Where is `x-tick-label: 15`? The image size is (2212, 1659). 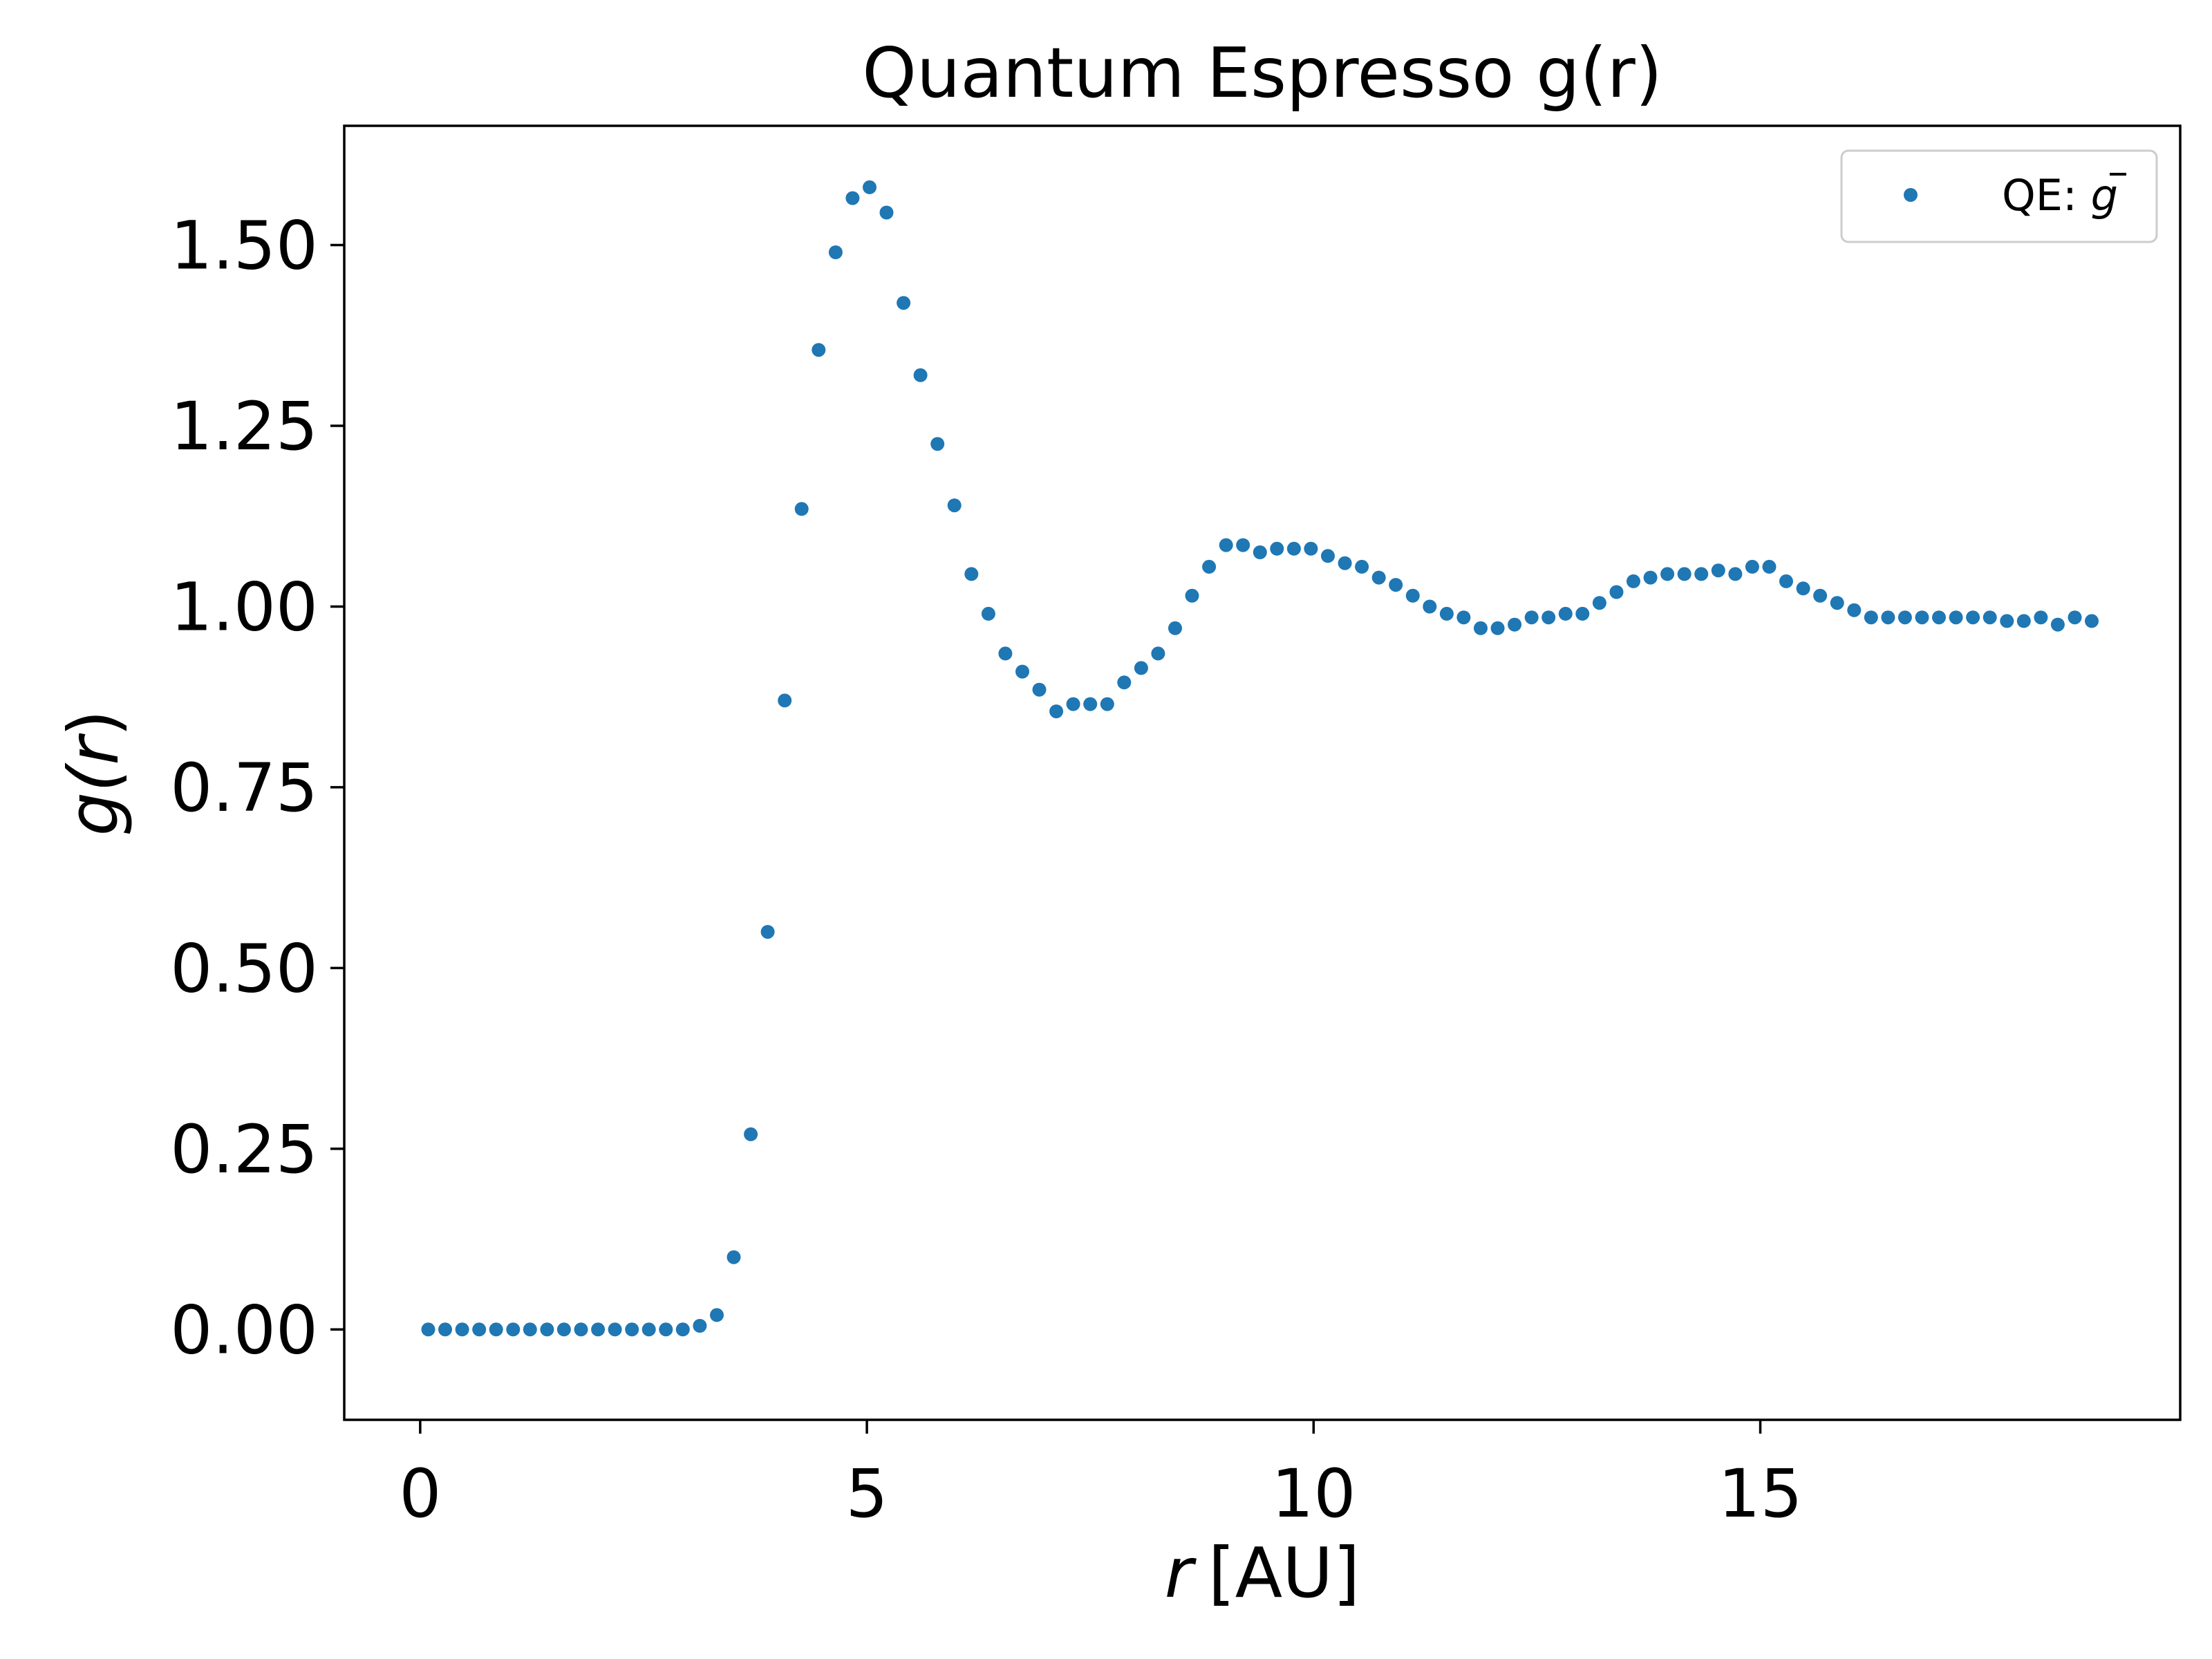
x-tick-label: 15 is located at coordinates (1760, 1494).